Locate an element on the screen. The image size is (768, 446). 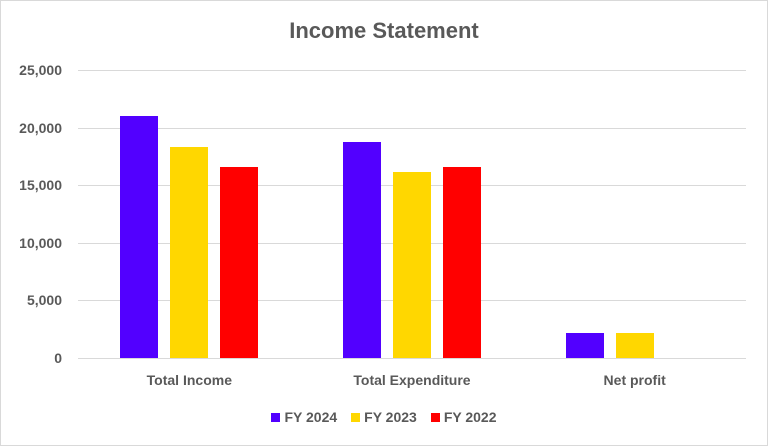
legend-label: FY 2023 is located at coordinates (390, 417).